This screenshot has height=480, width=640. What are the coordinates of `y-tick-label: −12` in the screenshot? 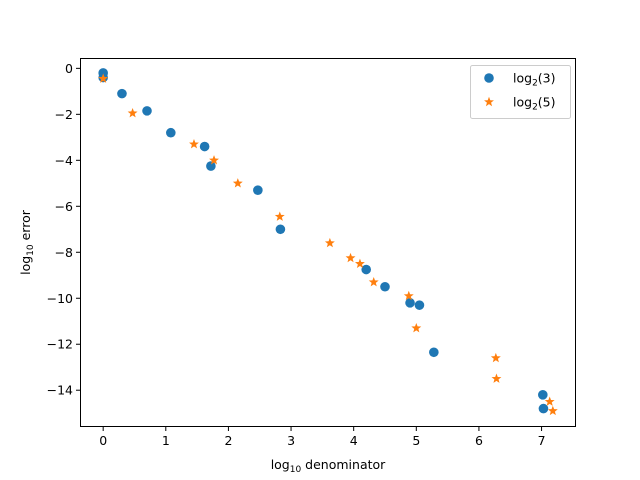 It's located at (60, 344).